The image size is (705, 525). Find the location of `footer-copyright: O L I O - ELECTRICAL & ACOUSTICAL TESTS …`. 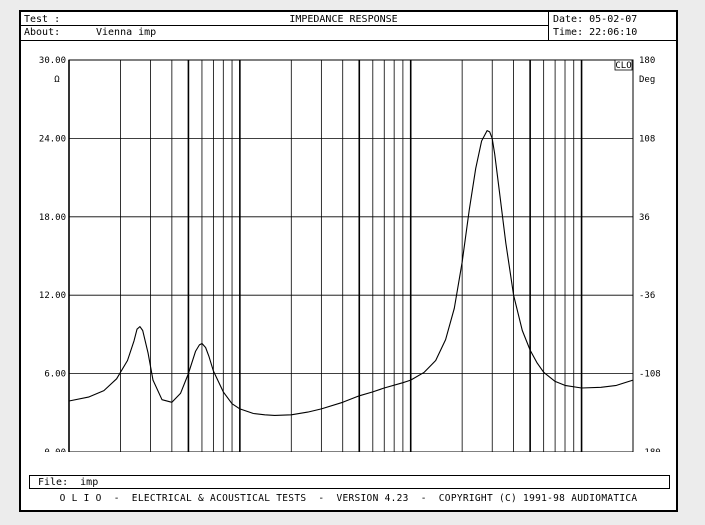

footer-copyright: O L I O - ELECTRICAL & ACOUSTICAL TESTS … is located at coordinates (348, 498).